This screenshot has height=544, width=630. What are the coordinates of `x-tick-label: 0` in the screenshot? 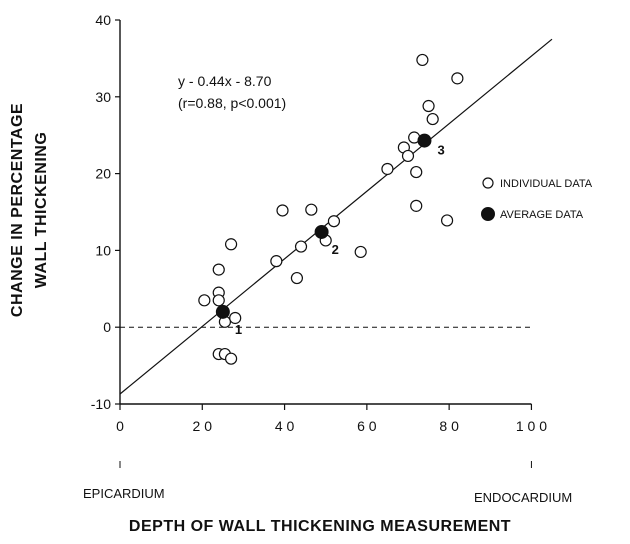 It's located at (120, 426).